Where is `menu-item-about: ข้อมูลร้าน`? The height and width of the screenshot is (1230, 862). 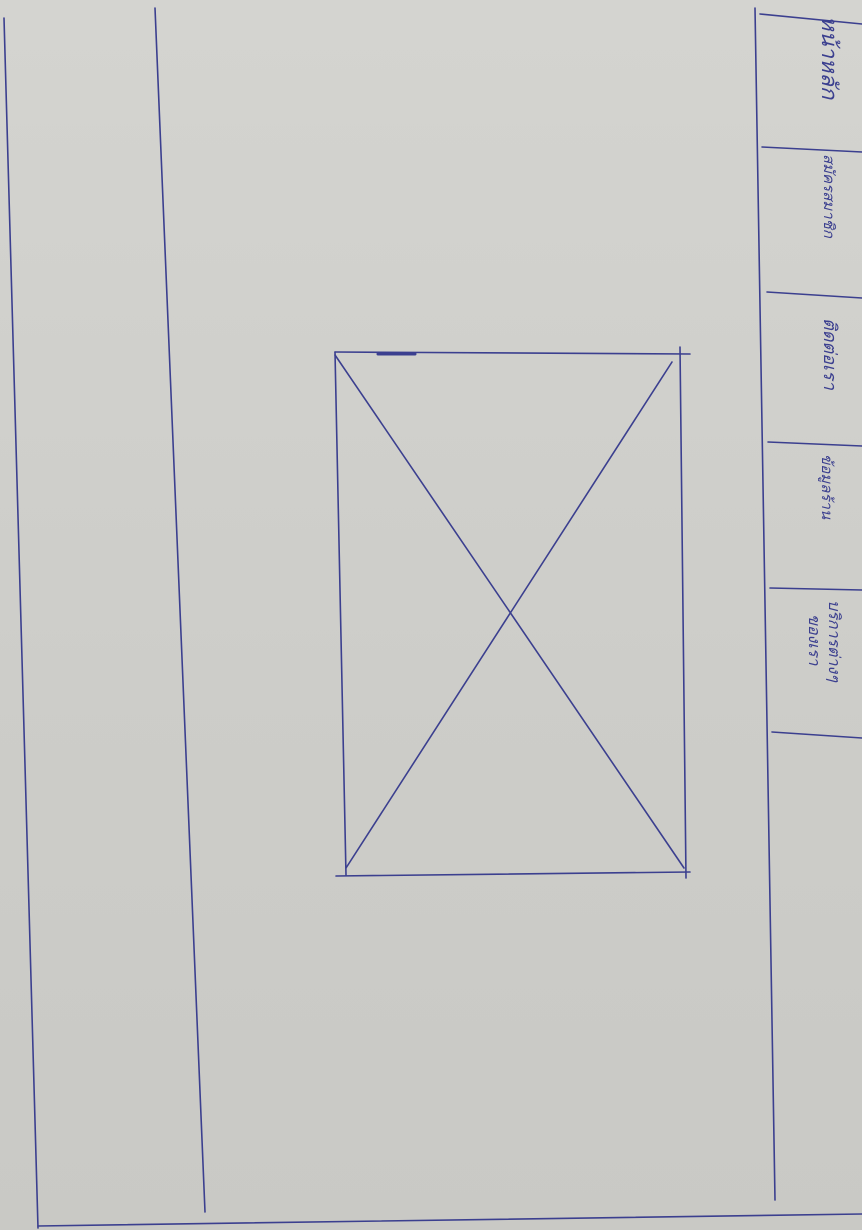 menu-item-about: ข้อมูลร้าน is located at coordinates (826, 486).